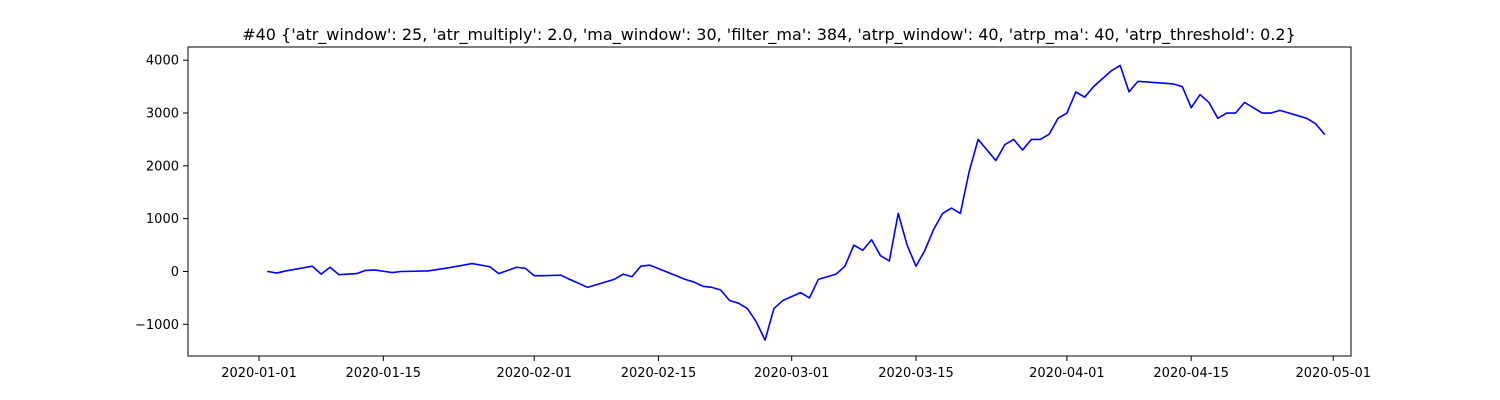  I want to click on x-tick-label: 2020-03-01, so click(792, 373).